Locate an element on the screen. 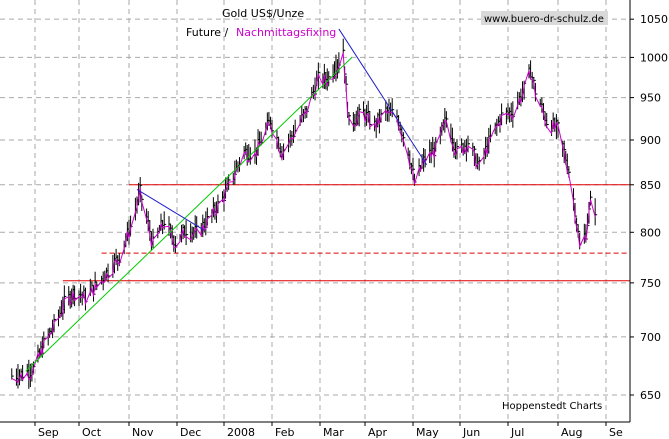  x-tick-label: Sep is located at coordinates (48, 432).